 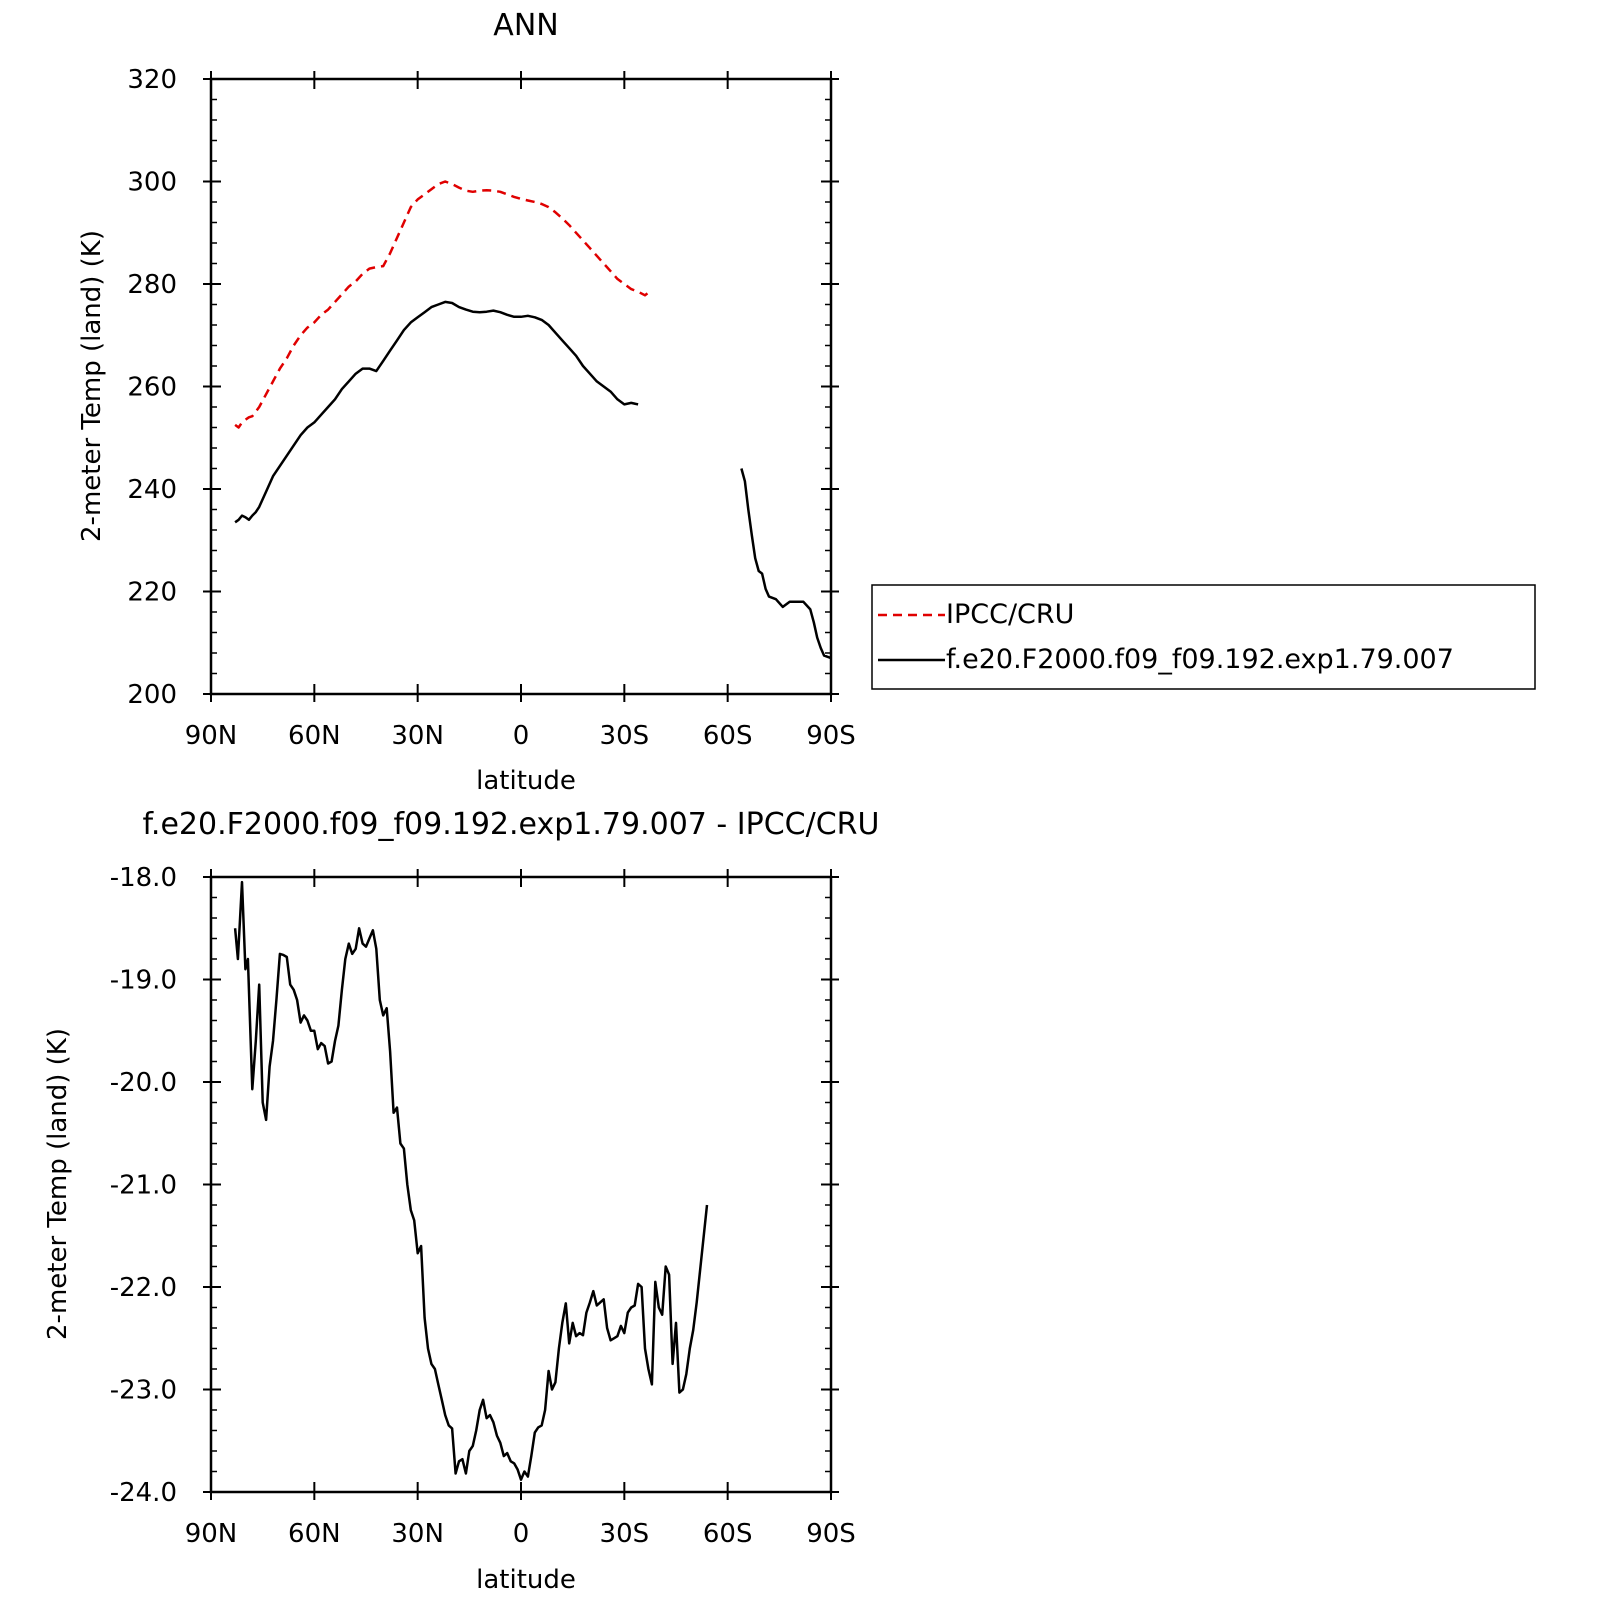 I want to click on x-tick-labels-top: 90N 60N 30N 0 30S 60S 90S, so click(x=520, y=736).